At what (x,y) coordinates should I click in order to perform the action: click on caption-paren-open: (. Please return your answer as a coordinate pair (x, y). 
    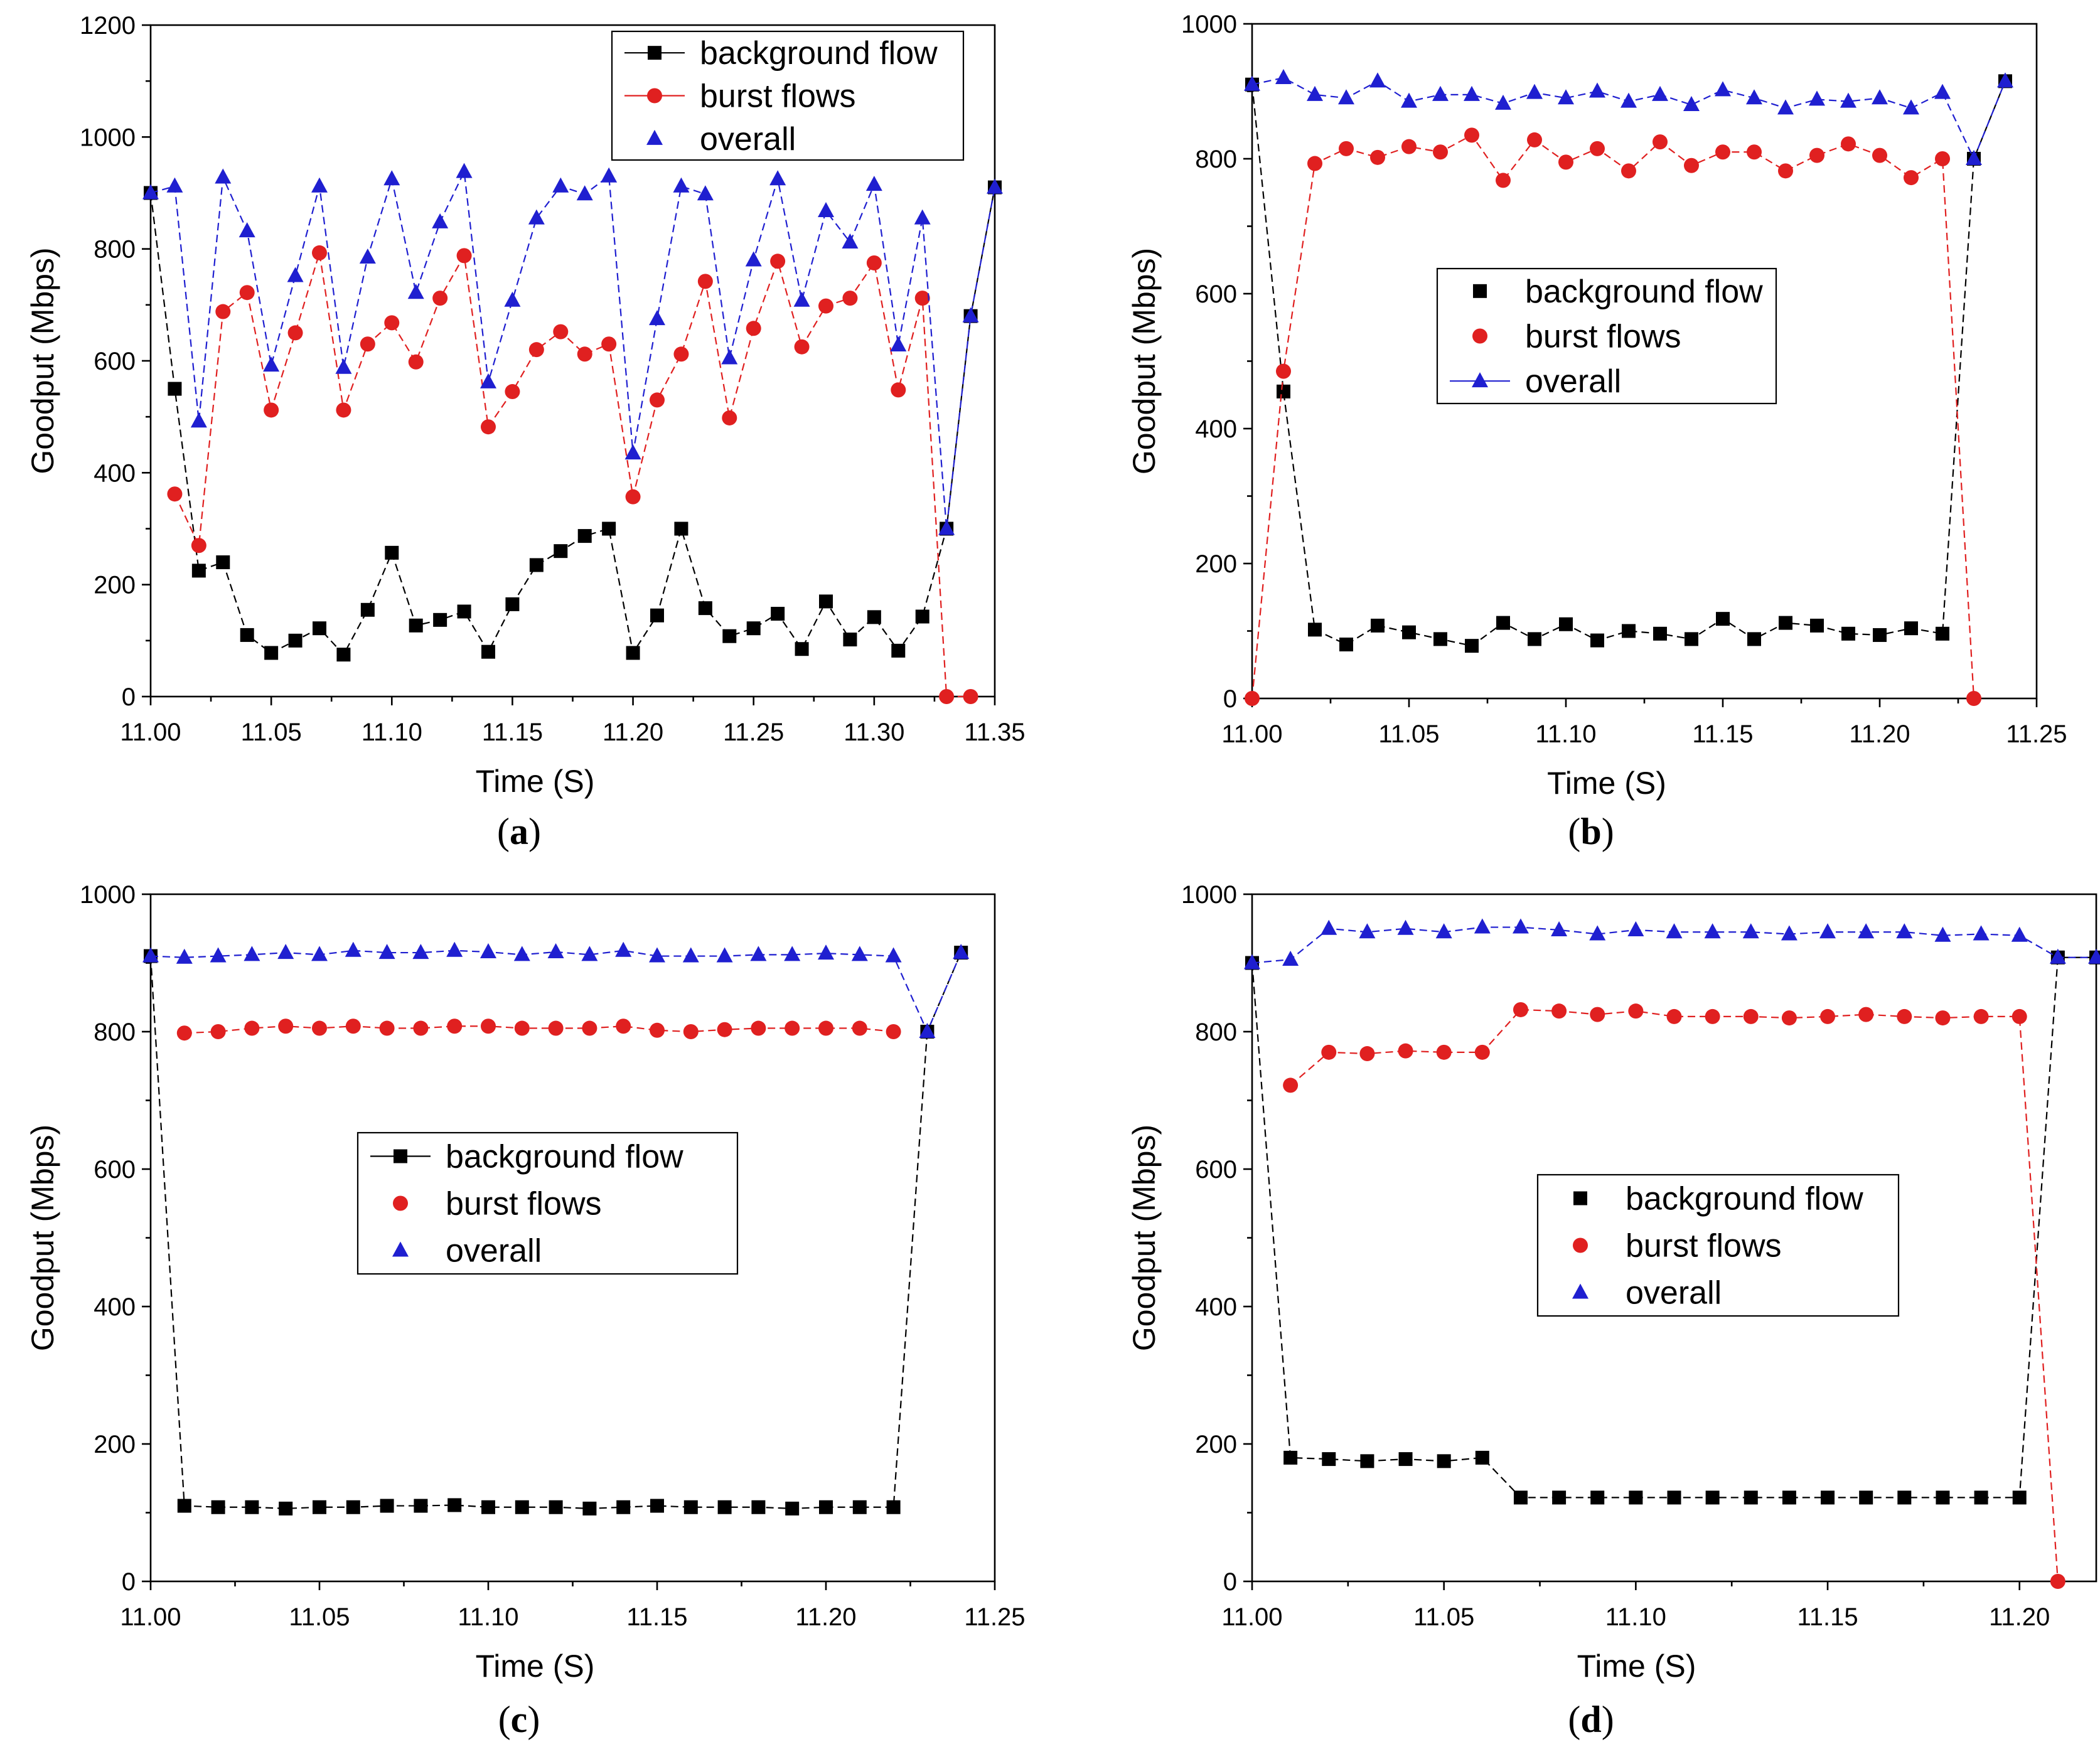
    Looking at the image, I should click on (503, 832).